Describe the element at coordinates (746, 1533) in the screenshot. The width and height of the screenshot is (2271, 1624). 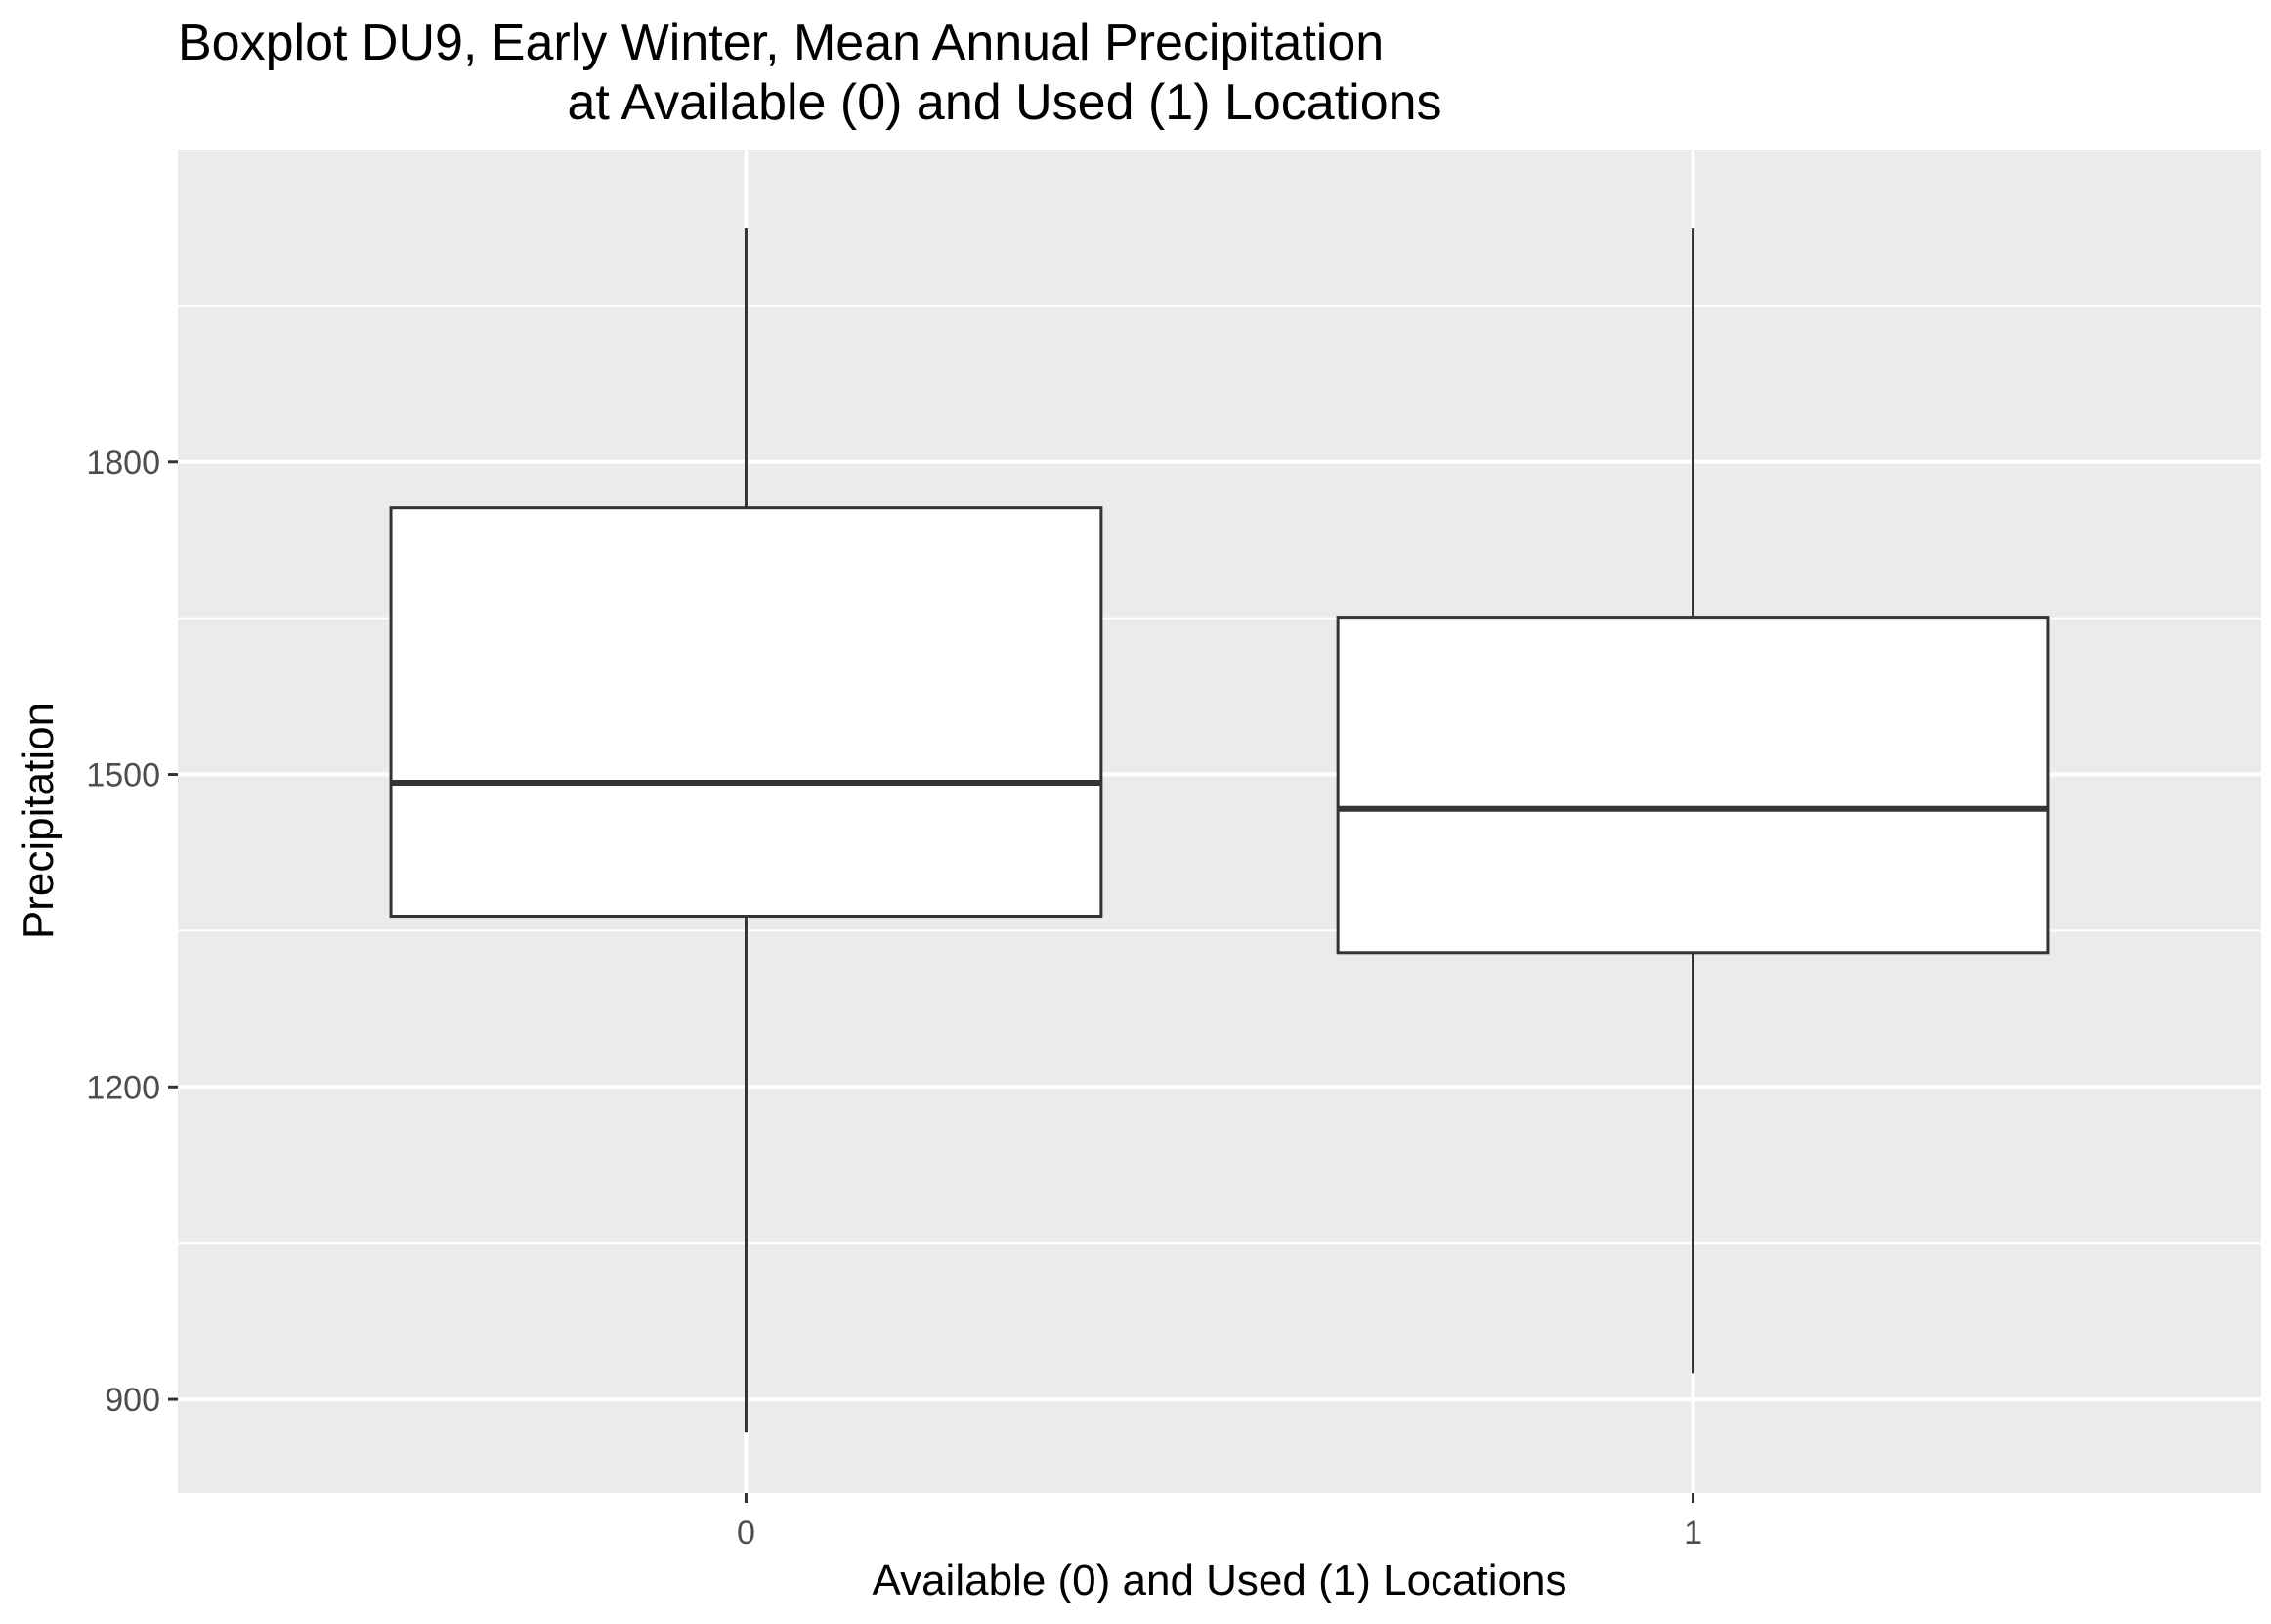
I see `x-tick-label: 0` at that location.